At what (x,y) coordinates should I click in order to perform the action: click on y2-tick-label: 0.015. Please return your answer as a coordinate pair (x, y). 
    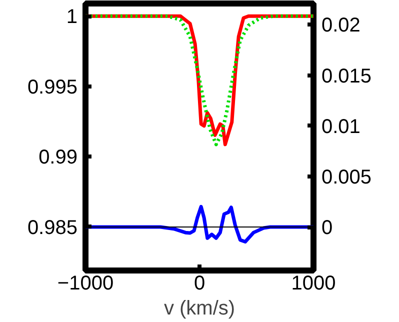
    Looking at the image, I should click on (347, 76).